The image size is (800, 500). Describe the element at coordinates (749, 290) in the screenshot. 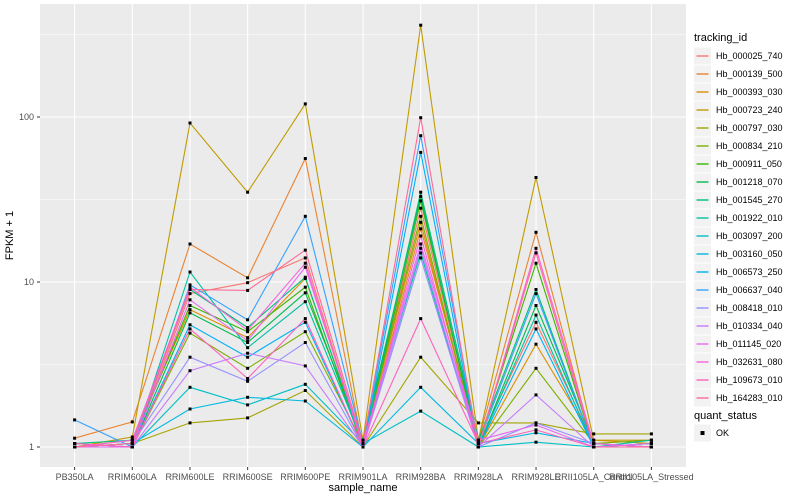

I see `legend-label: Hb_006637_040` at that location.